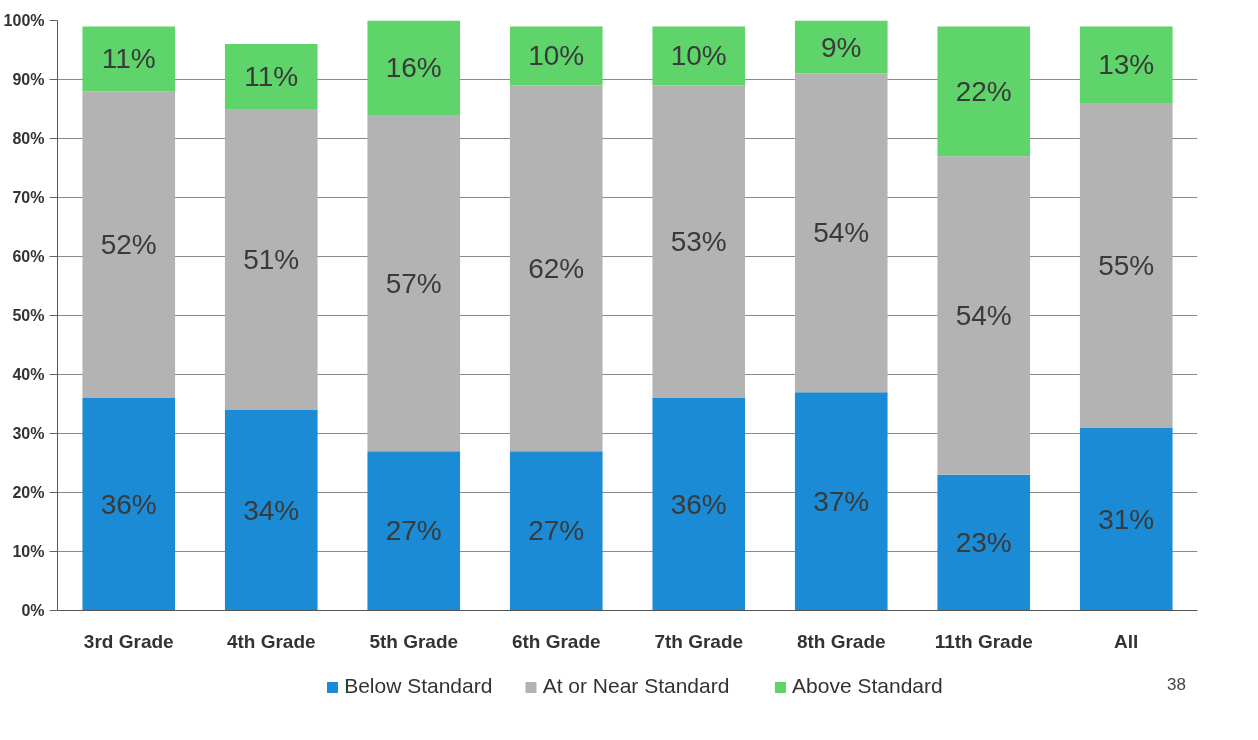 The width and height of the screenshot is (1258, 740). Describe the element at coordinates (28, 197) in the screenshot. I see `y-tick-label: 70%` at that location.